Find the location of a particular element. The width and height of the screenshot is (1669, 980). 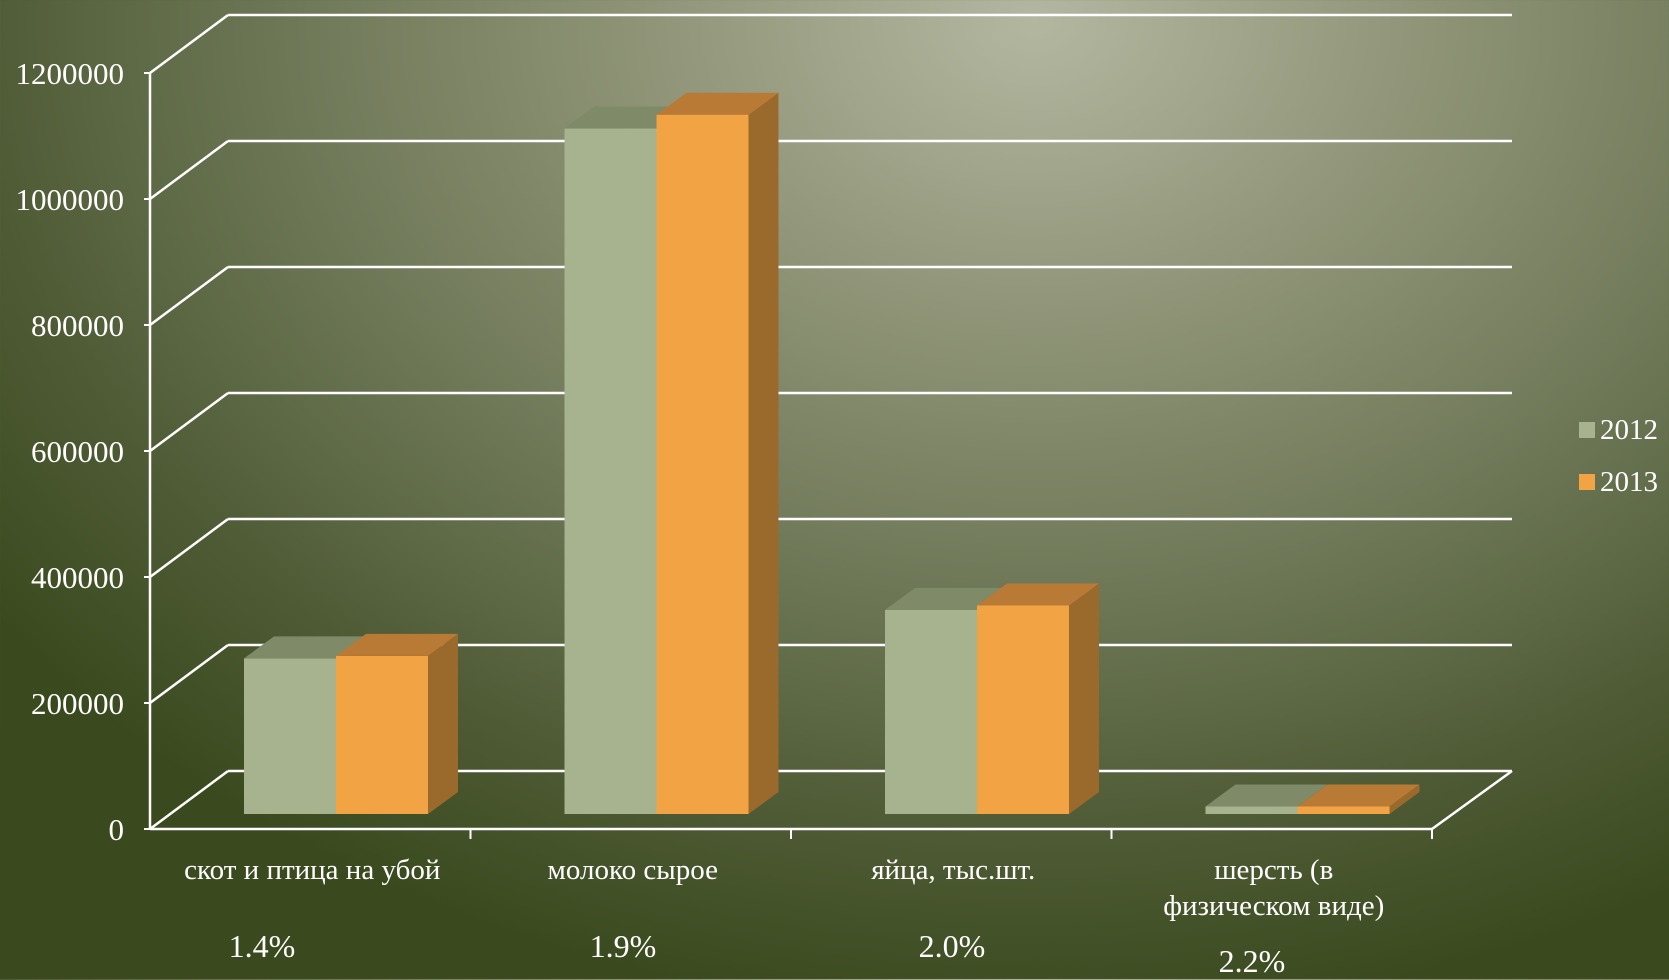

x-category-label: молоко сырое is located at coordinates (633, 870).